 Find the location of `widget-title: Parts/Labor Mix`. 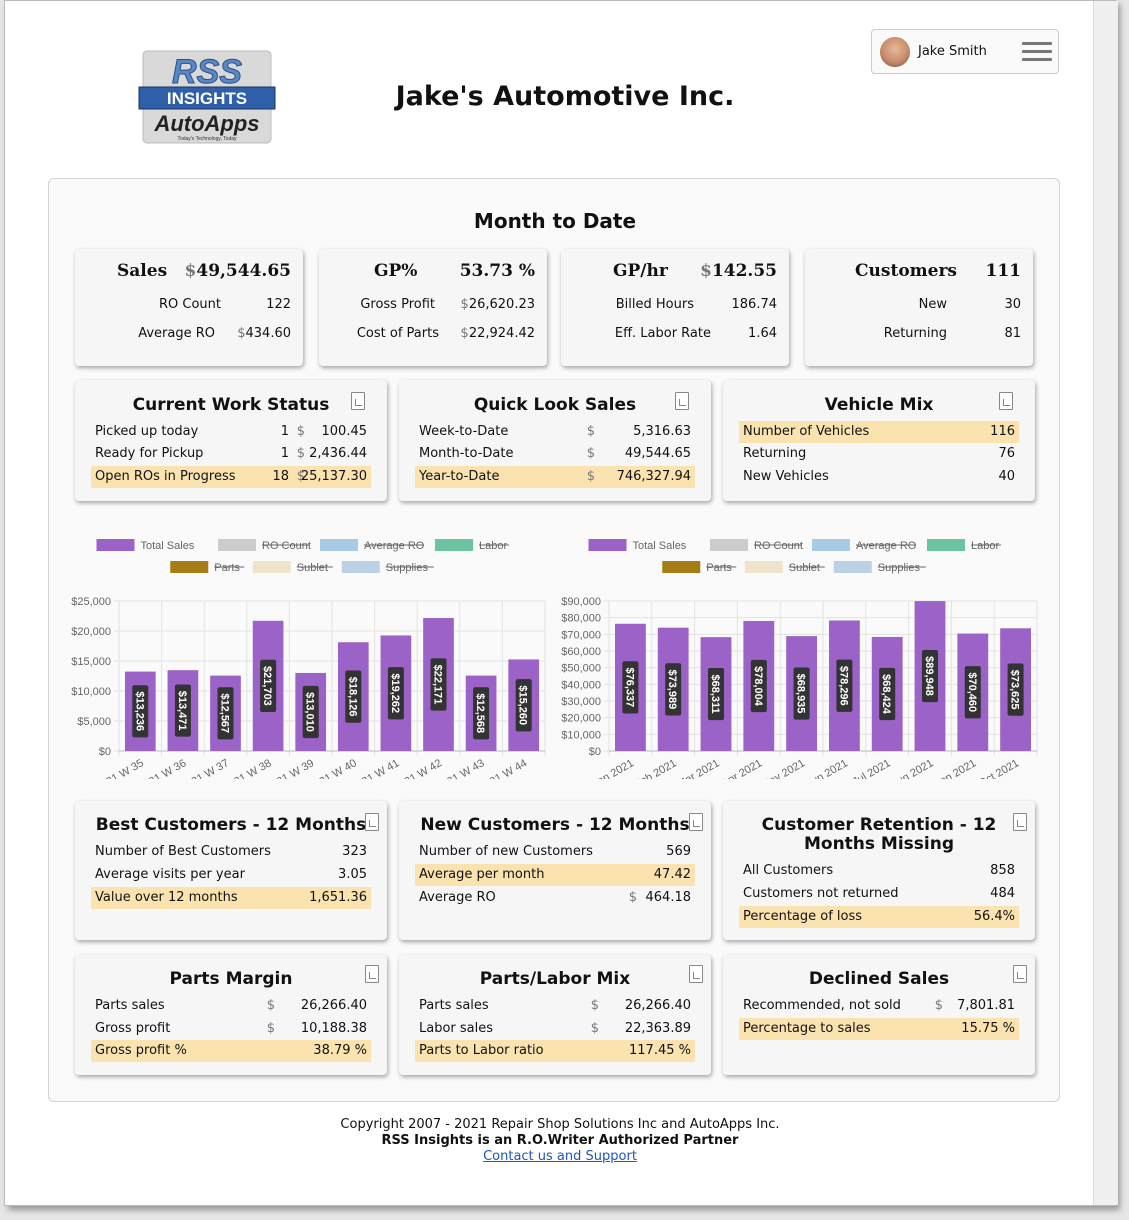

widget-title: Parts/Labor Mix is located at coordinates (555, 979).